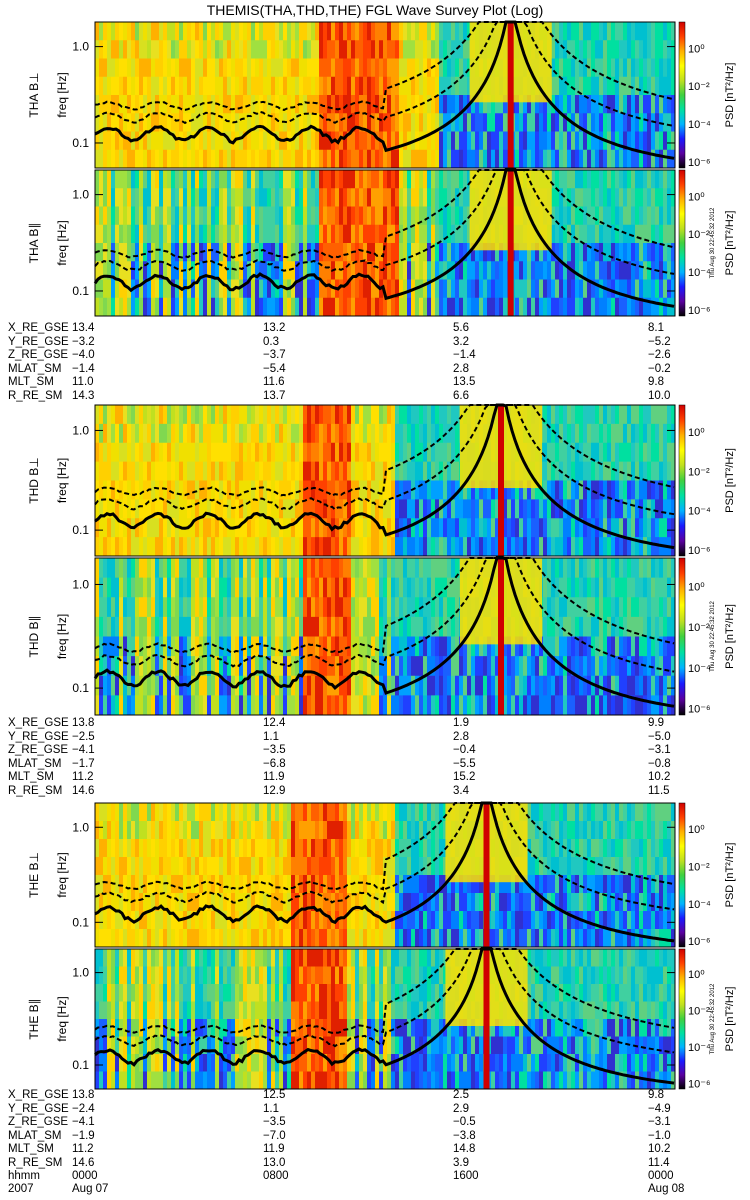 The image size is (750, 1200). I want to click on ephemeris-value: −7.0, so click(274, 1135).